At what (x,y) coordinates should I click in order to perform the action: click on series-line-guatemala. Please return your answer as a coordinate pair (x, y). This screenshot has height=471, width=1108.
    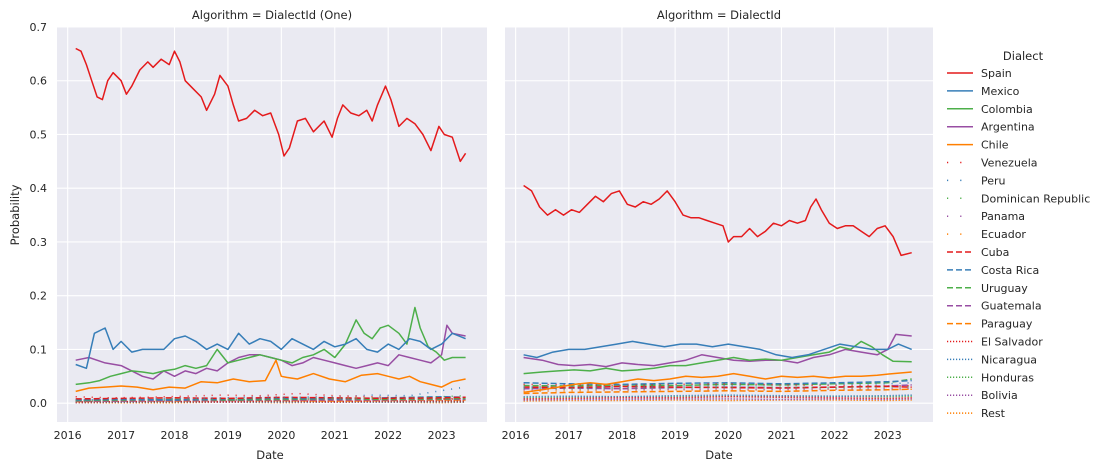
    Looking at the image, I should click on (270, 400).